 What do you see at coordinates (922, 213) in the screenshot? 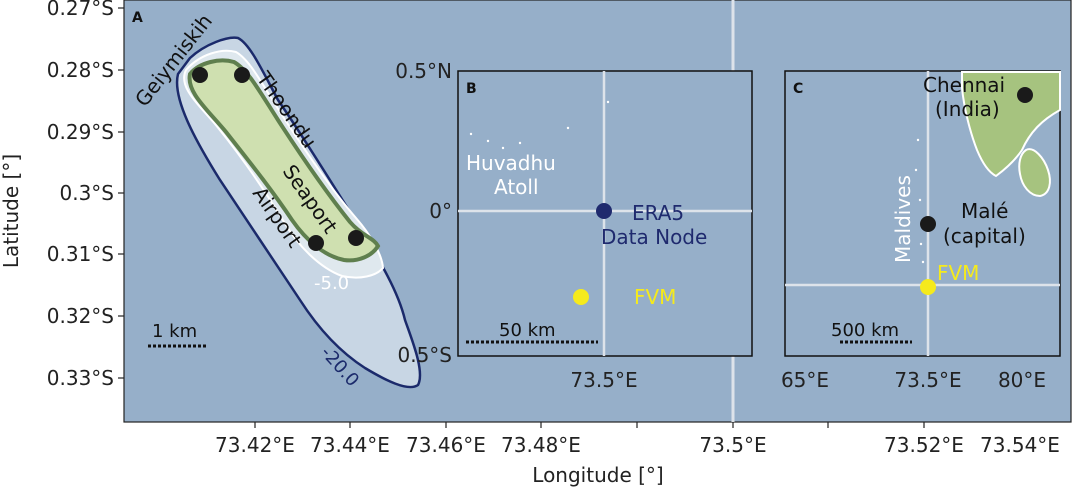
I see `panel-c-inset` at bounding box center [922, 213].